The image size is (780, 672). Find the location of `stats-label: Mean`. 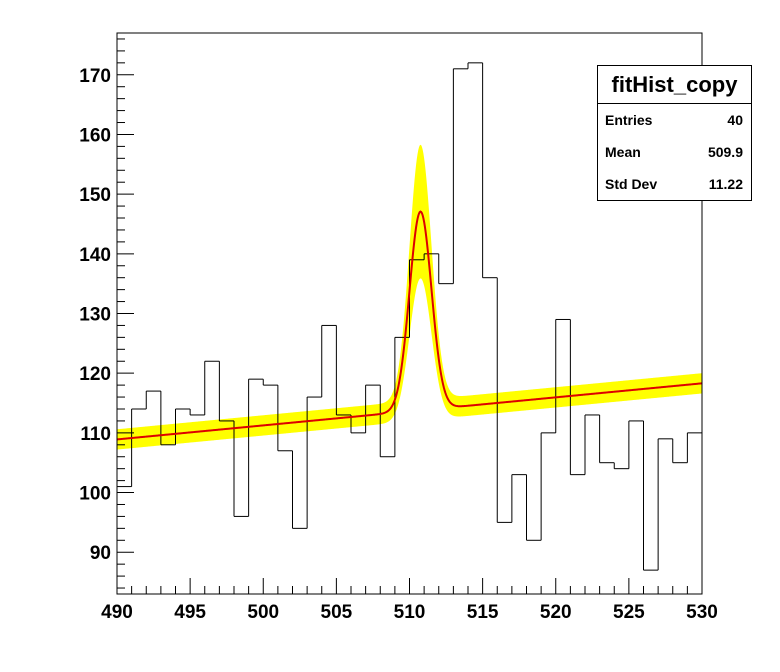

stats-label: Mean is located at coordinates (623, 152).